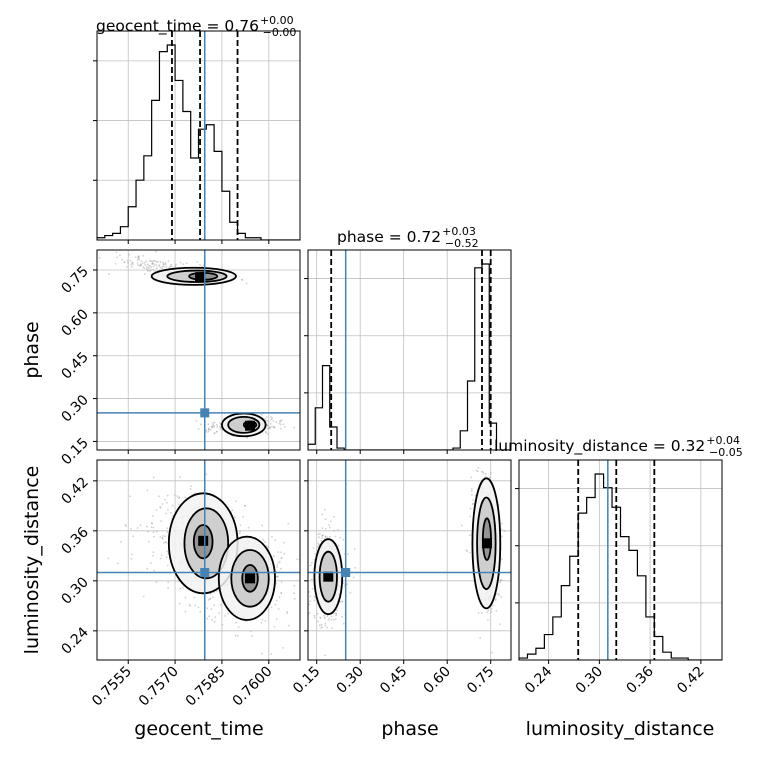  Describe the element at coordinates (198, 560) in the screenshot. I see `frame-distance-vs-geocent-time` at that location.